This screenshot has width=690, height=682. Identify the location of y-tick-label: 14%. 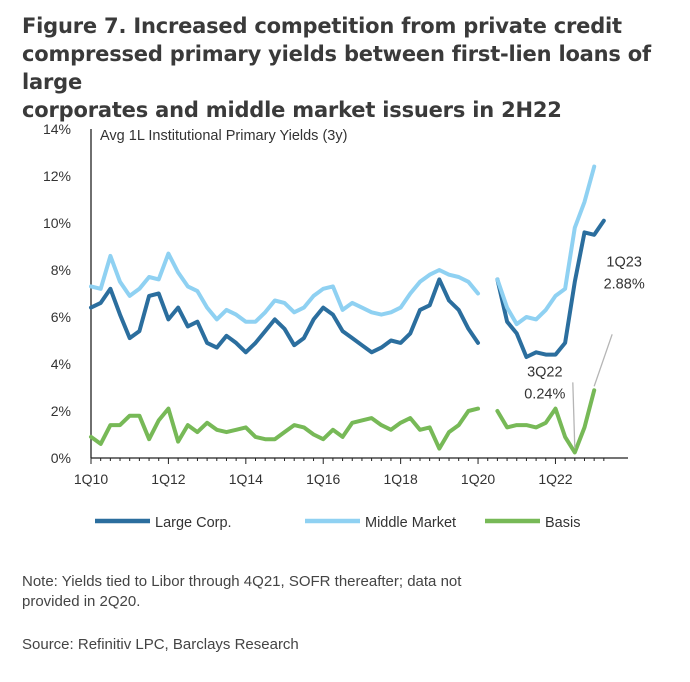
(57, 129).